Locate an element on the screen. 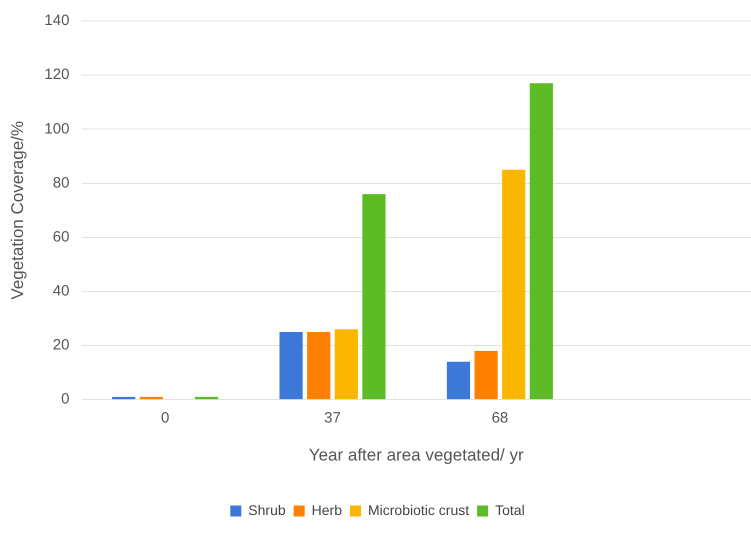  y-tick-label: 20 is located at coordinates (61, 345).